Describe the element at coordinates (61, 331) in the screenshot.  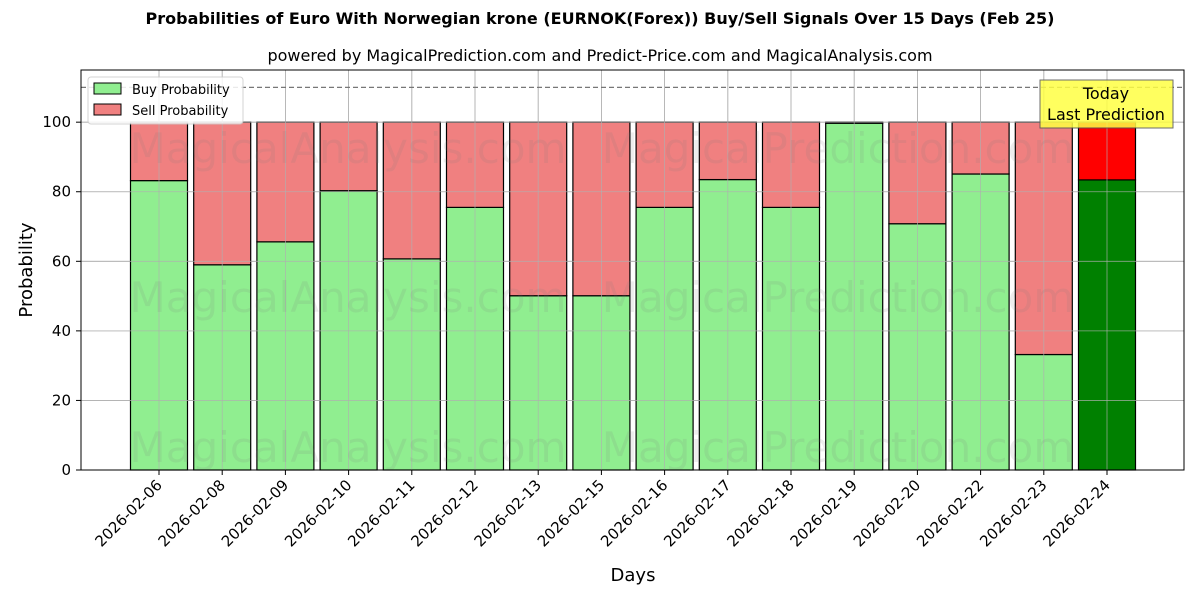
I see `y-tick-label: 40` at that location.